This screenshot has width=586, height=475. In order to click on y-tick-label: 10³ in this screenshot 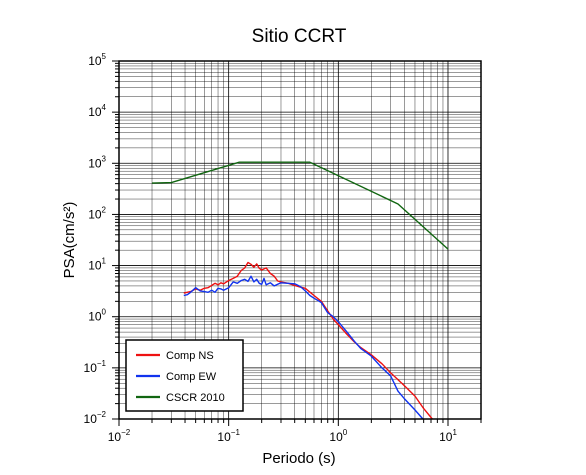, I will do `click(97, 162)`.